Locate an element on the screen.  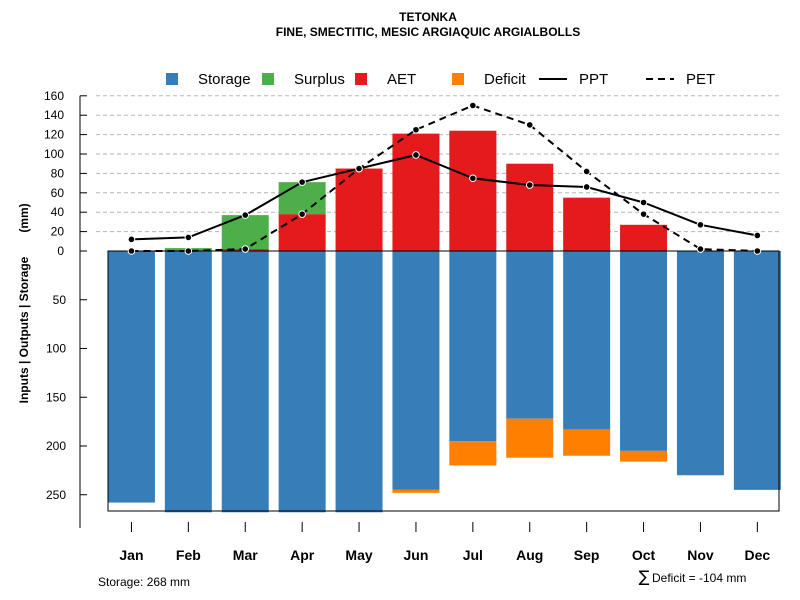
ppt-line is located at coordinates (444, 197).